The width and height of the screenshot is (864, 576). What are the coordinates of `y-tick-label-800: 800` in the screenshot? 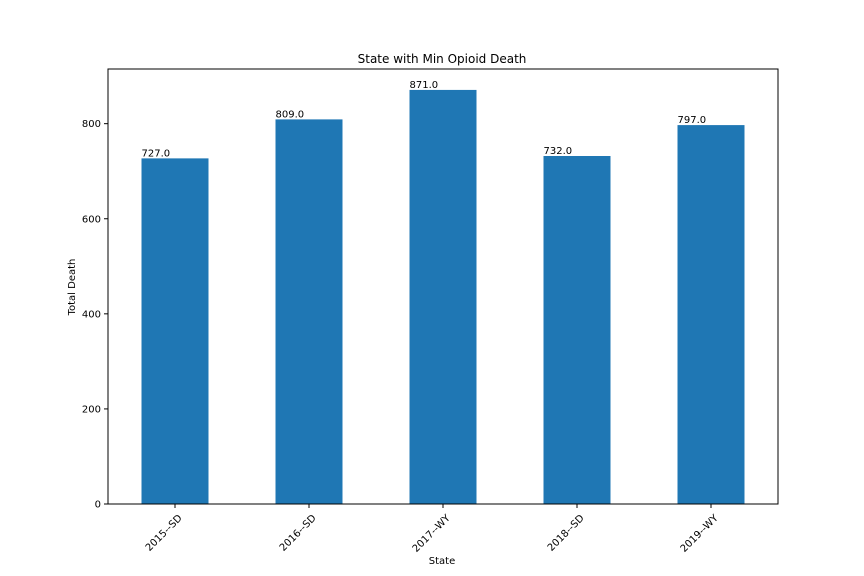 It's located at (91, 124).